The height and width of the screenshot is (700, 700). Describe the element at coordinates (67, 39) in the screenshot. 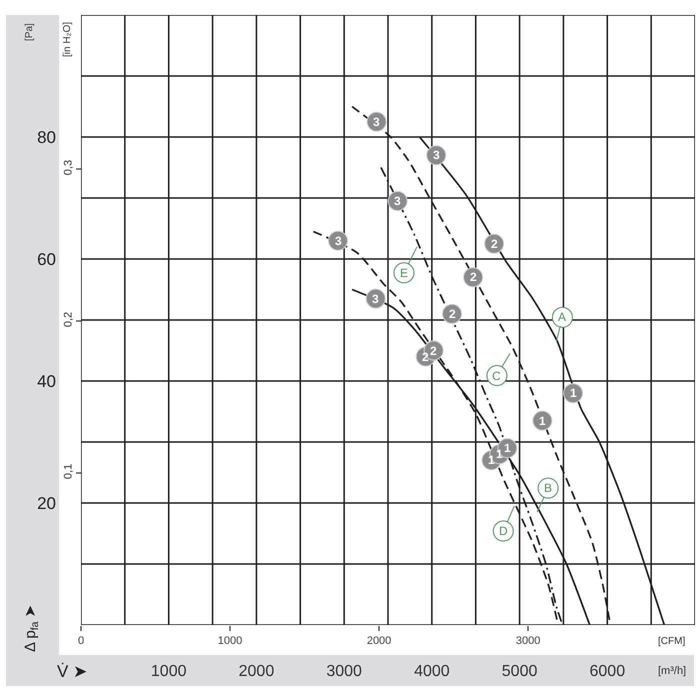

I see `y2-axis-title: [in H₂O]` at that location.